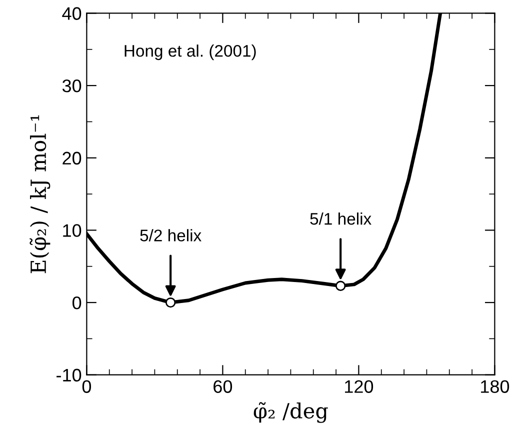 The image size is (510, 441). I want to click on annotation: 5/1 helix, so click(341, 218).